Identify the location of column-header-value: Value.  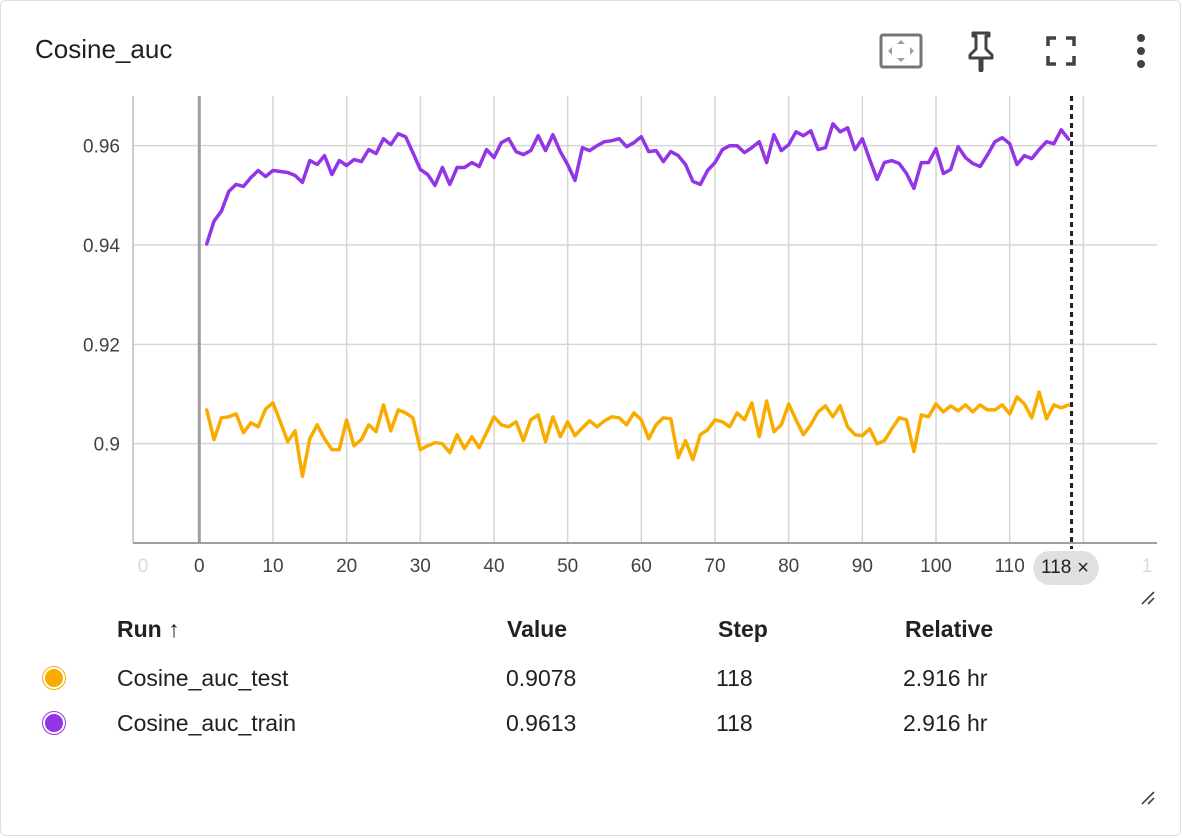
(537, 629).